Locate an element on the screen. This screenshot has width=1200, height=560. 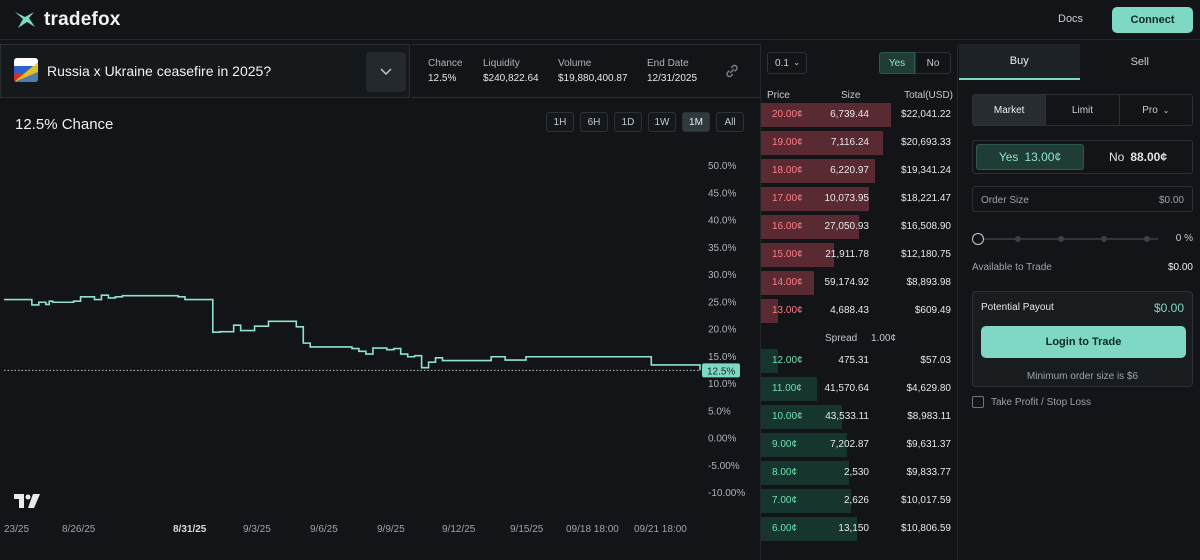
timeframe-1h: 1H is located at coordinates (560, 122).